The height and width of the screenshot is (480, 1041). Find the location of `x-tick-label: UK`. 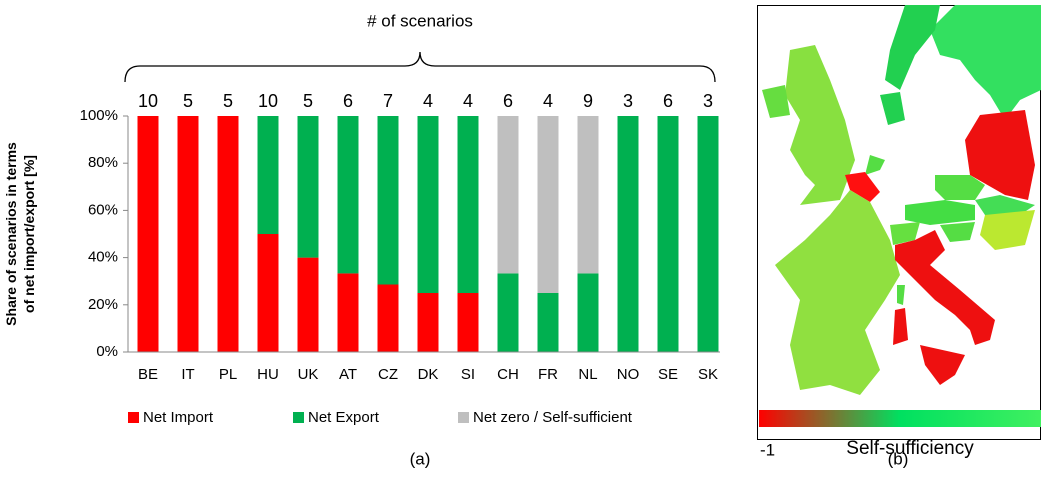

x-tick-label: UK is located at coordinates (308, 374).